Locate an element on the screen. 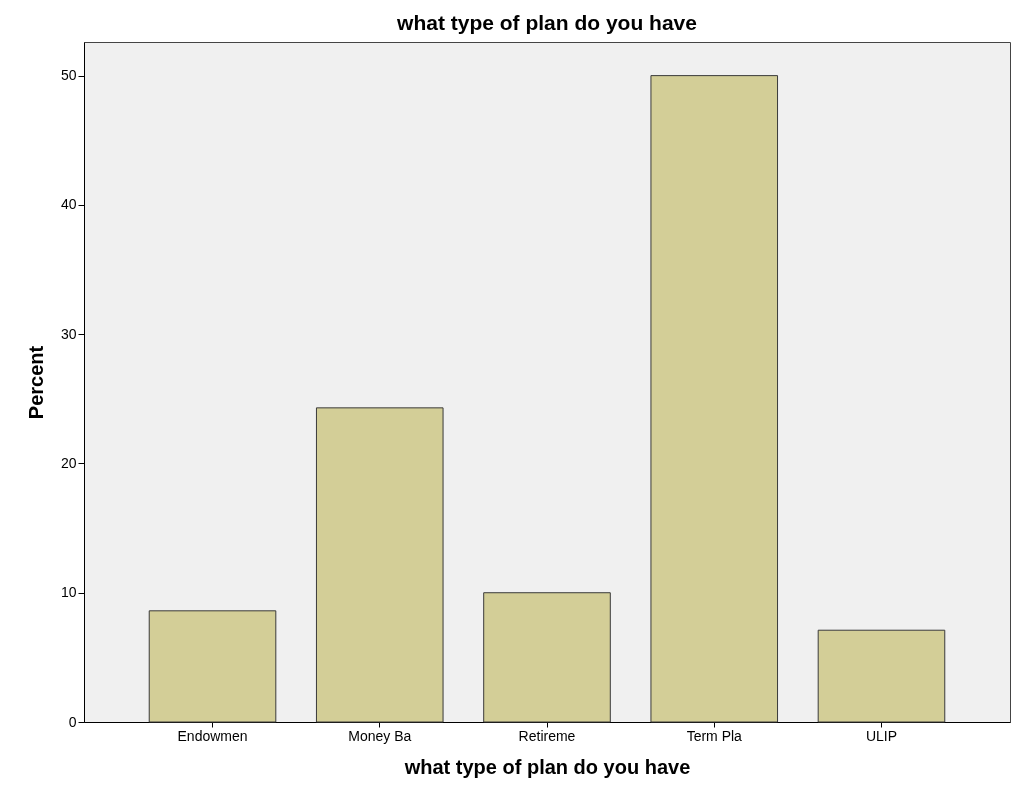  chart-title: what type of plan do you have is located at coordinates (546, 22).